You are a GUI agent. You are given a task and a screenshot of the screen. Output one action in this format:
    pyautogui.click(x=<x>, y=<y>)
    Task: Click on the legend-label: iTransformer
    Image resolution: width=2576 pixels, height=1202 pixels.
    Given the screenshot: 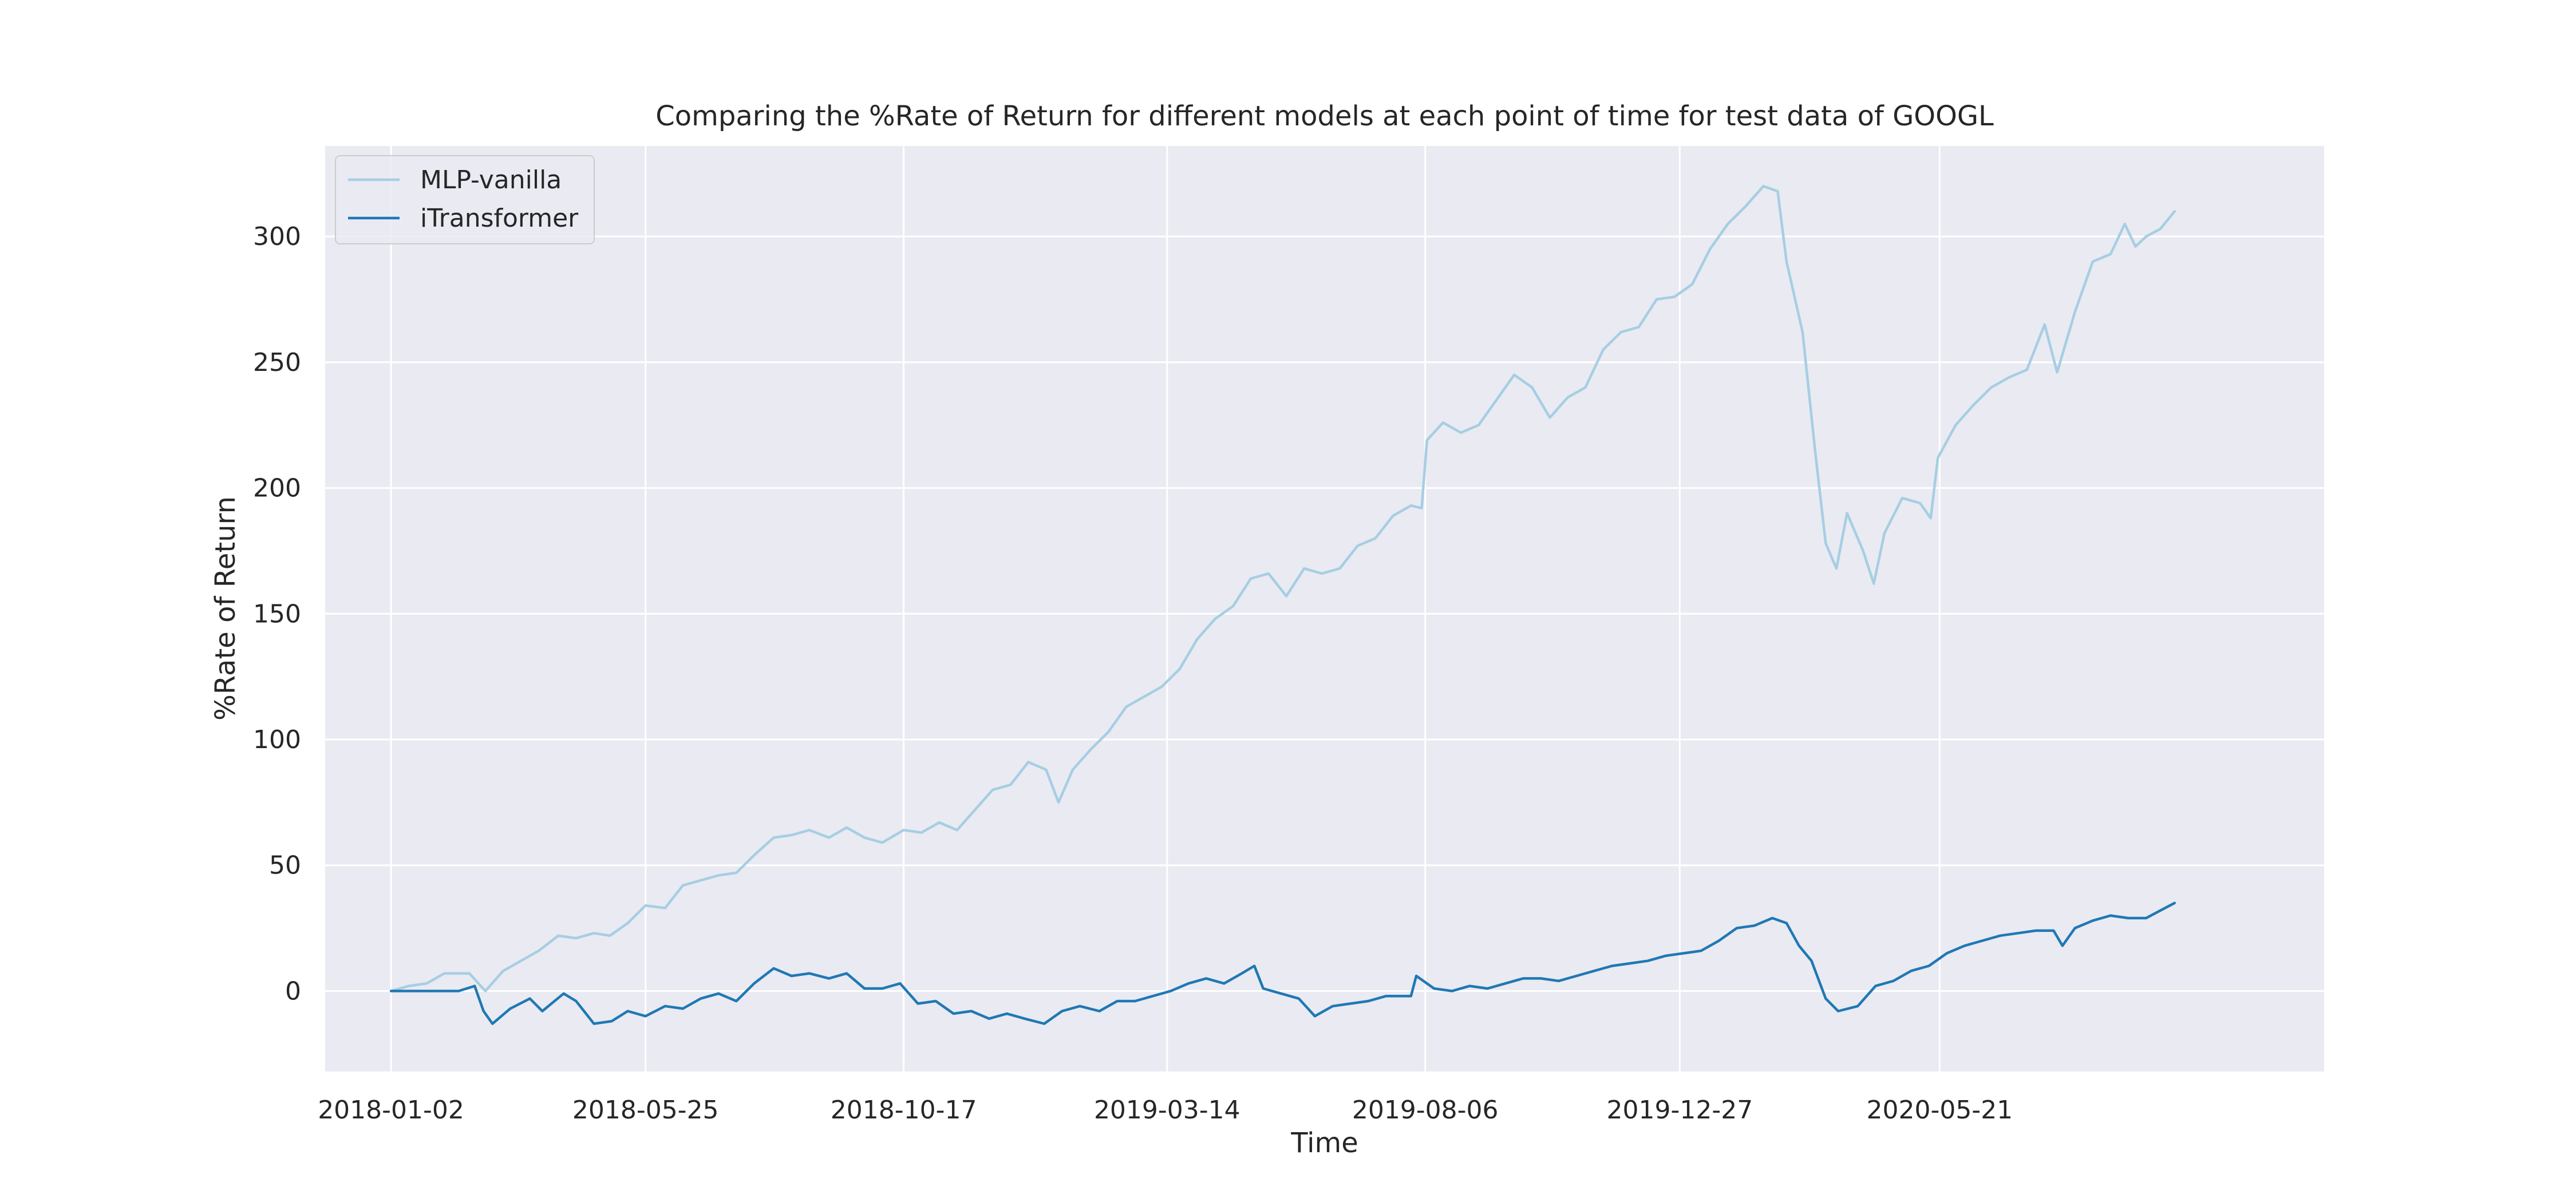 What is the action you would take?
    pyautogui.click(x=499, y=219)
    